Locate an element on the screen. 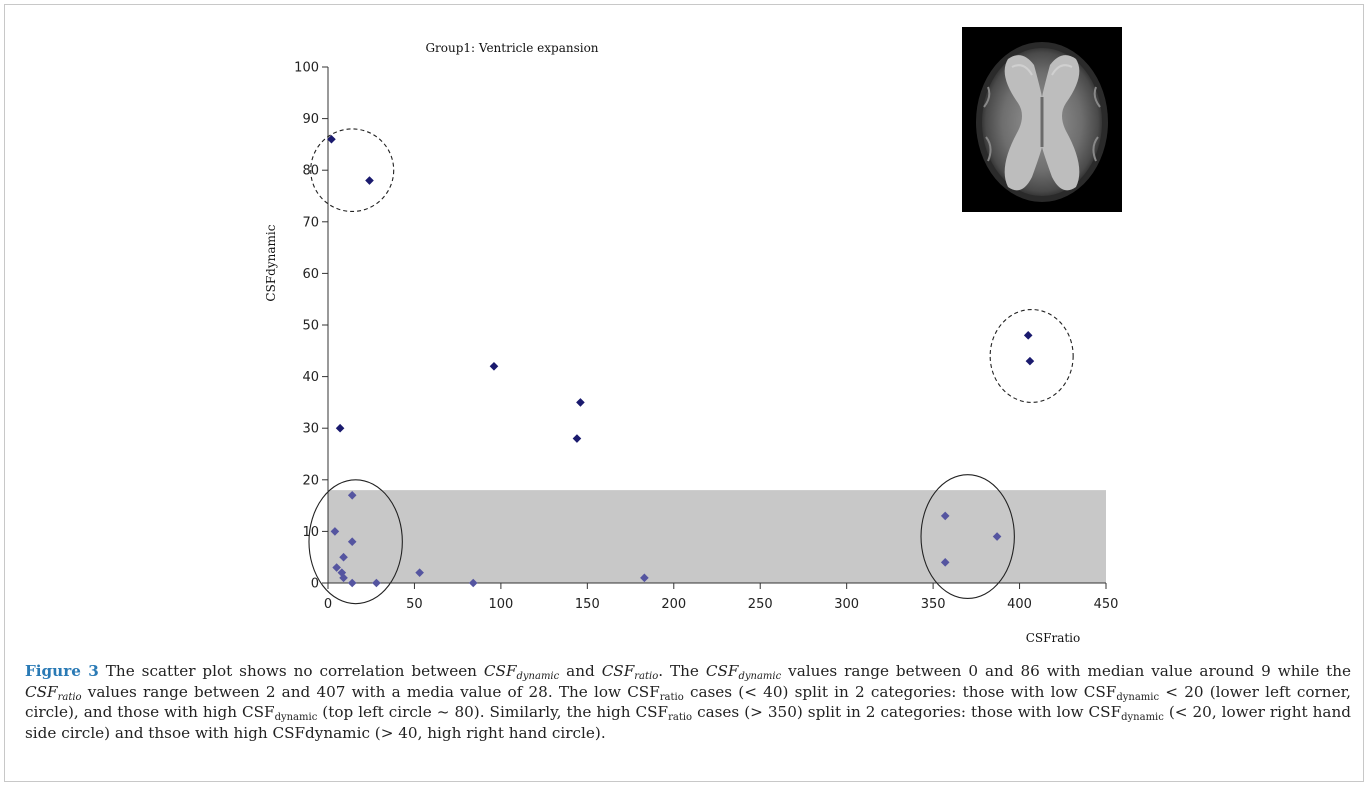 The image size is (1370, 787). y-tick-label: 50 is located at coordinates (310, 326).